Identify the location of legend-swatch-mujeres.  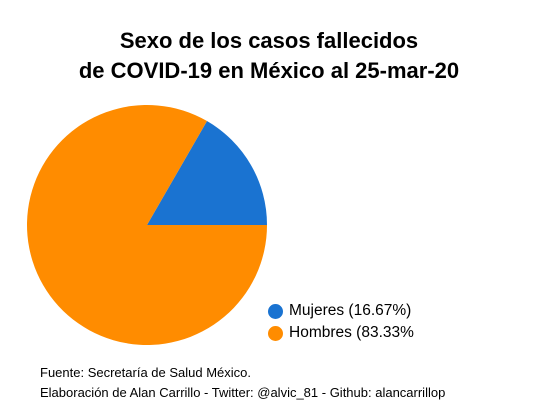
(275, 311).